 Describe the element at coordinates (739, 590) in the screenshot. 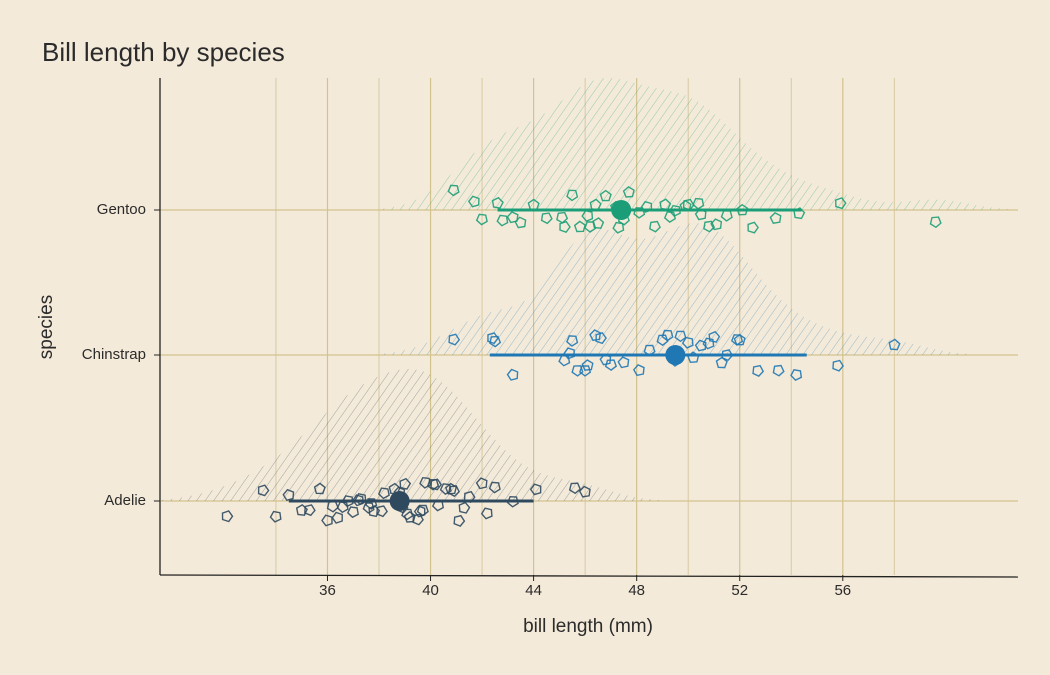

I see `x-tick-label: 52` at that location.